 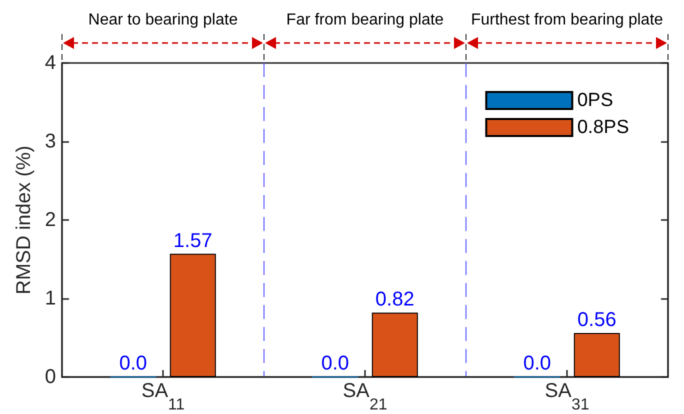 What do you see at coordinates (50, 220) in the screenshot?
I see `y-tick-label: 2` at bounding box center [50, 220].